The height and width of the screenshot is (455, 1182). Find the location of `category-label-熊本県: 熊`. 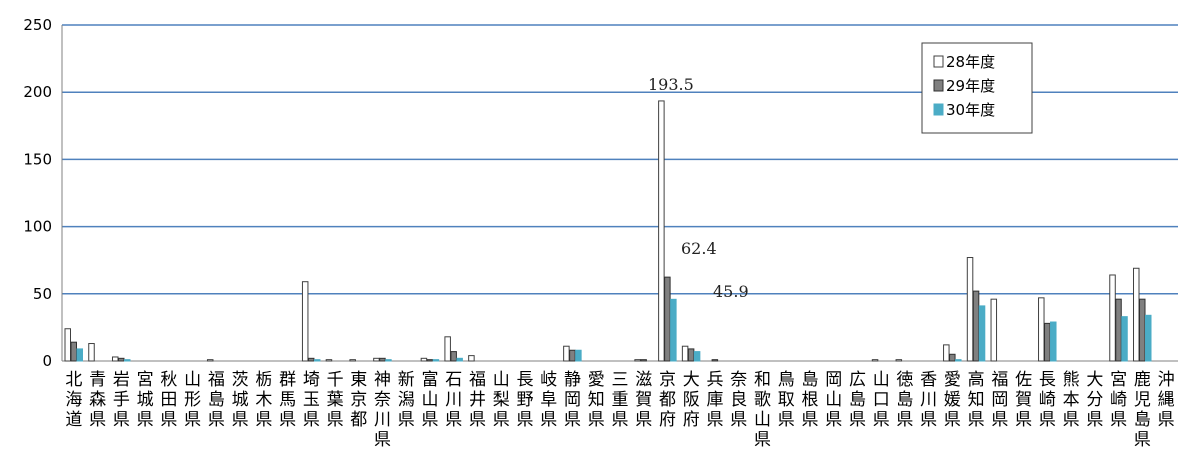

category-label-熊本県: 熊 is located at coordinates (1071, 380).